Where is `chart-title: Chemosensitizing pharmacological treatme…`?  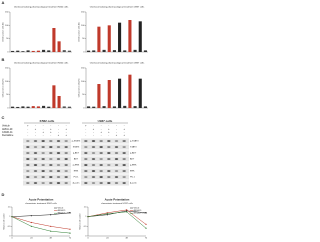
chart-title: Chemosensitizing pharmacological treatme… is located at coordinates (117, 7).